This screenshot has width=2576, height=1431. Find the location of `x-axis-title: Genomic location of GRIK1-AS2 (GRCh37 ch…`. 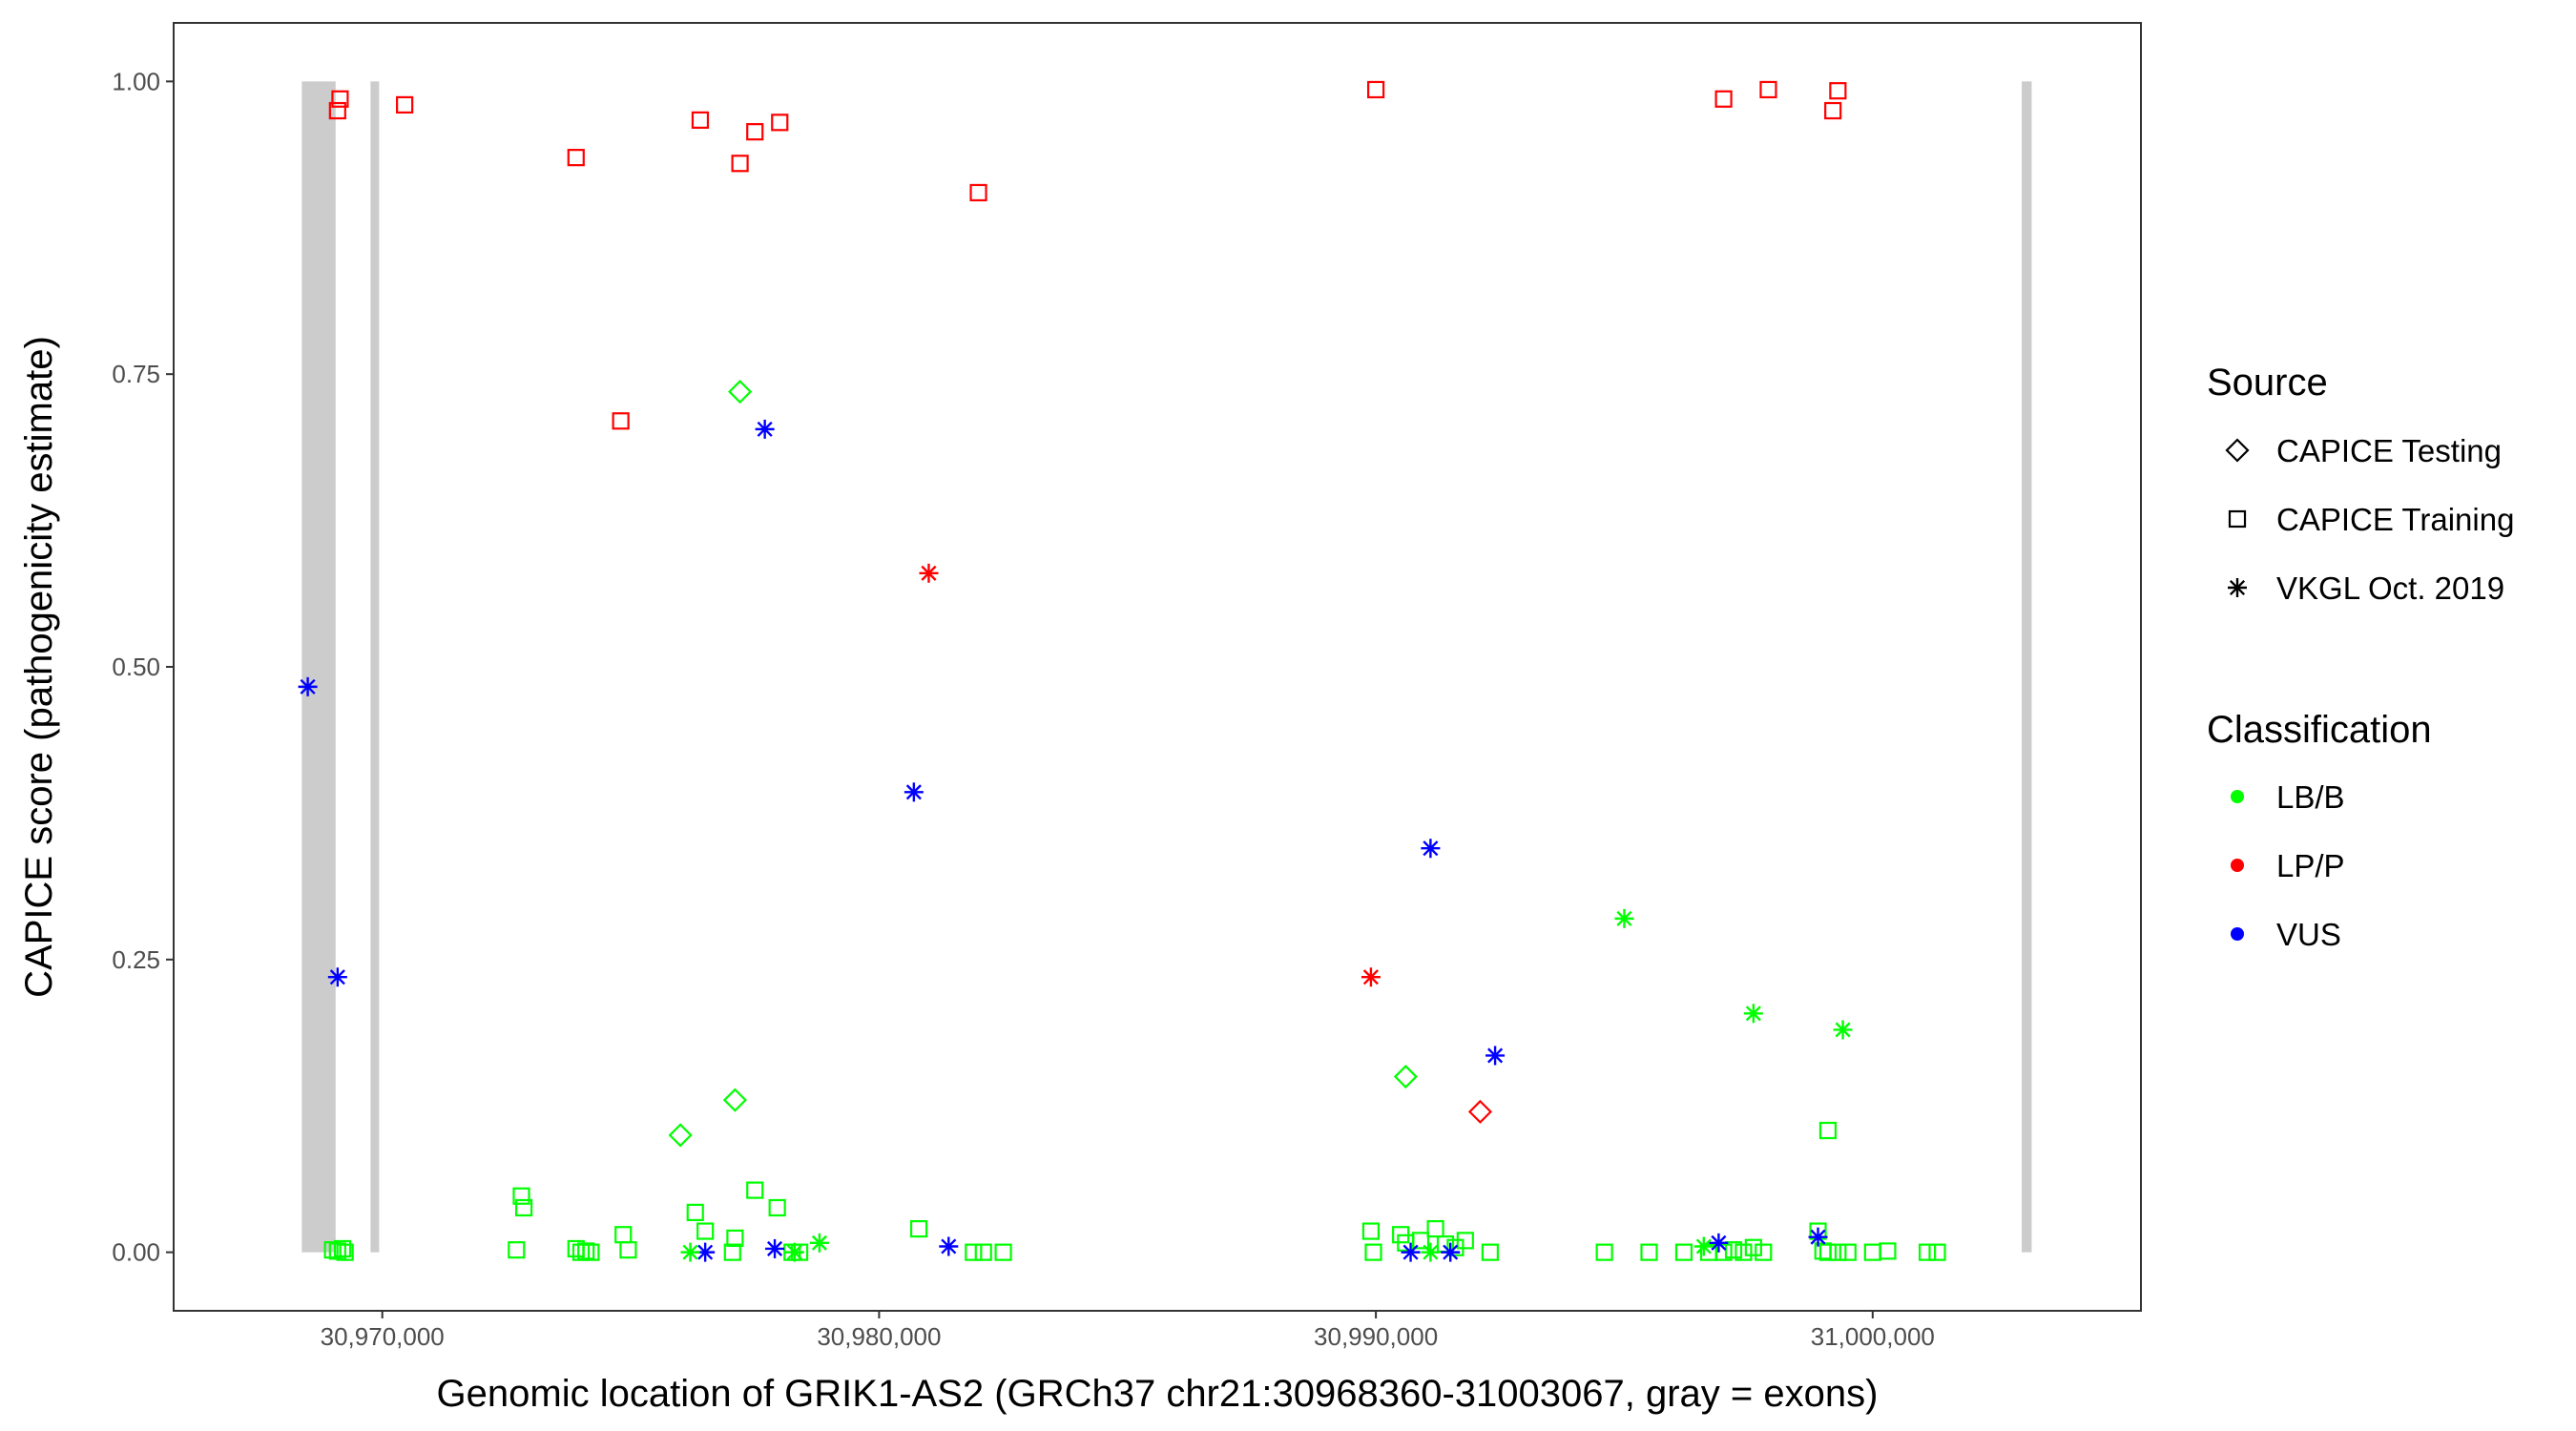

x-axis-title: Genomic location of GRIK1-AS2 (GRCh37 ch… is located at coordinates (1158, 1394).